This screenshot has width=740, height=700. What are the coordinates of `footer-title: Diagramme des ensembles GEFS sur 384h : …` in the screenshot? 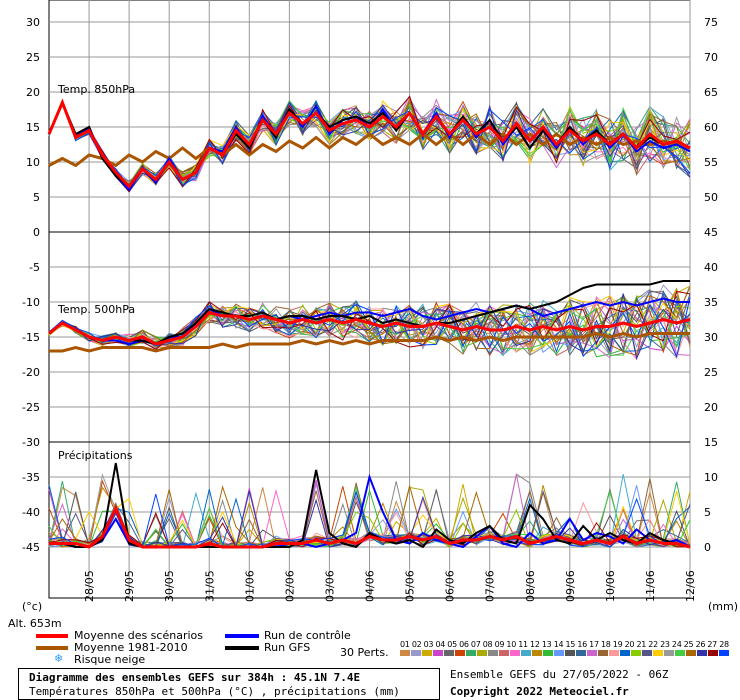 It's located at (195, 677).